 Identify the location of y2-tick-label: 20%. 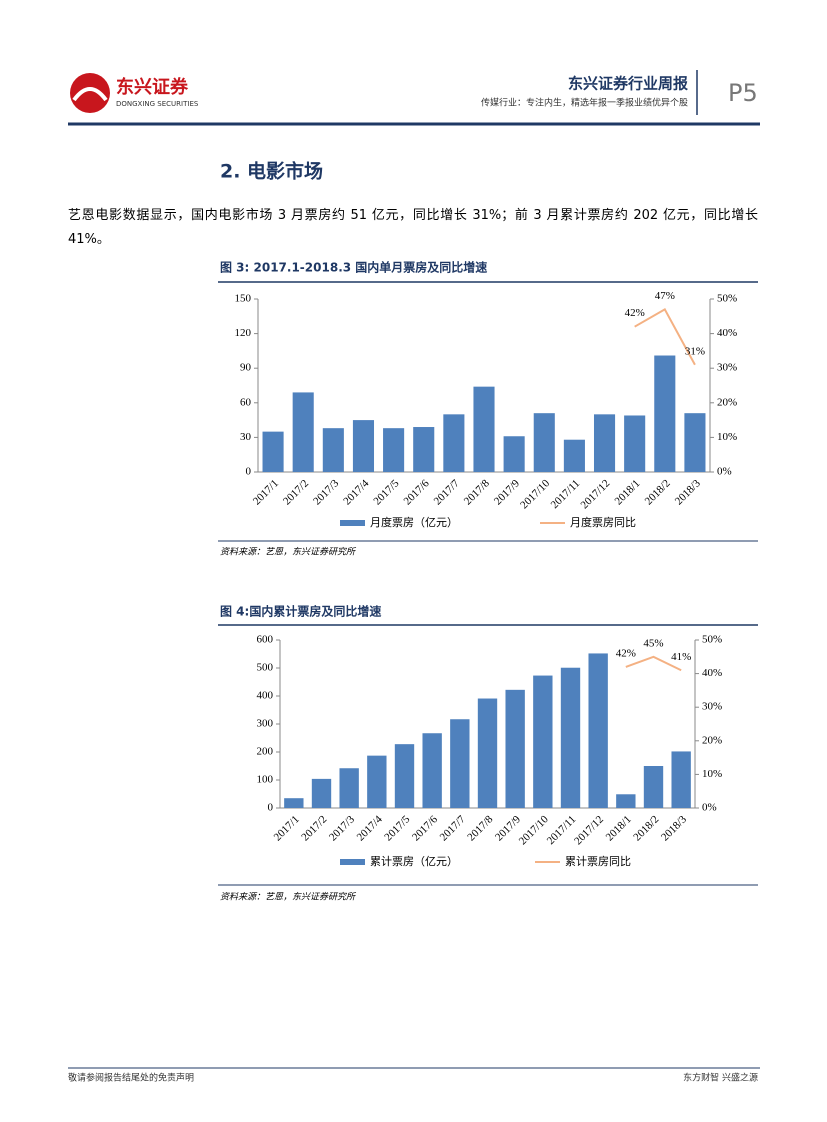
(727, 402).